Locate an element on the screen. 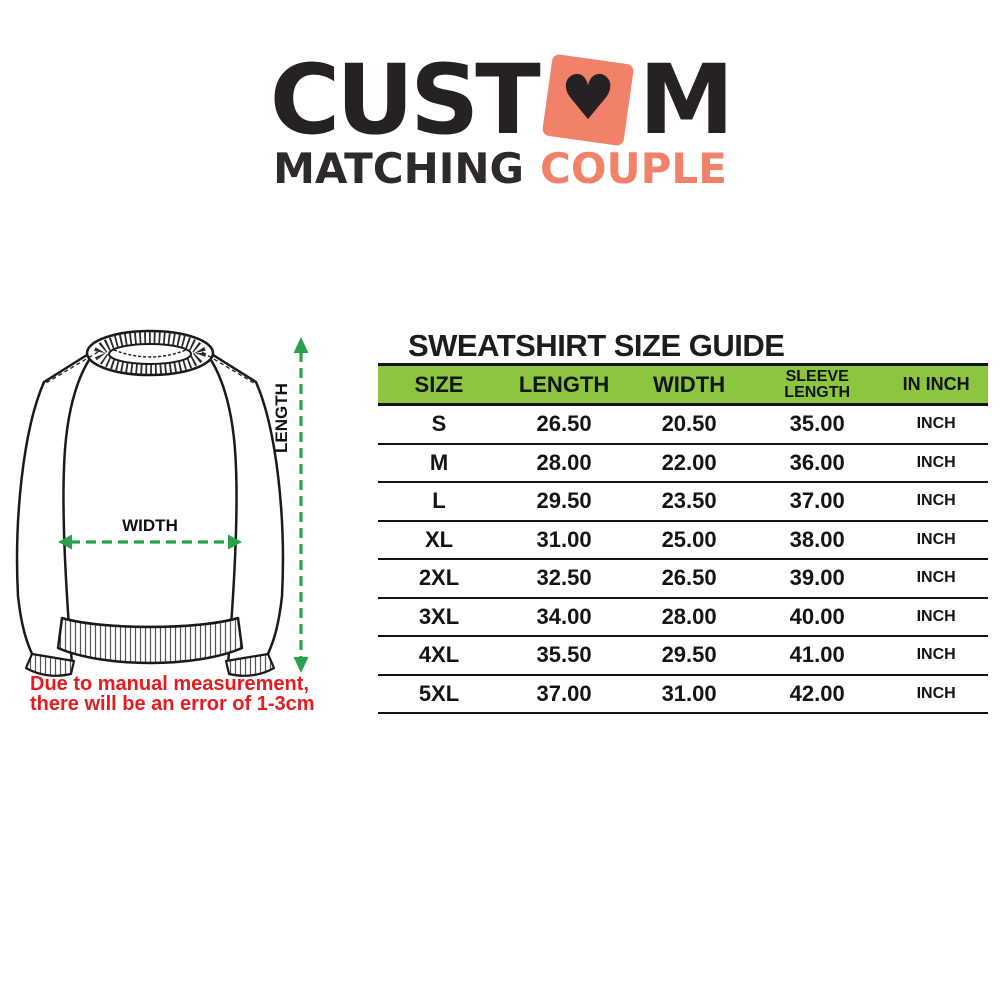  heart-icon: ♥ is located at coordinates (588, 98).